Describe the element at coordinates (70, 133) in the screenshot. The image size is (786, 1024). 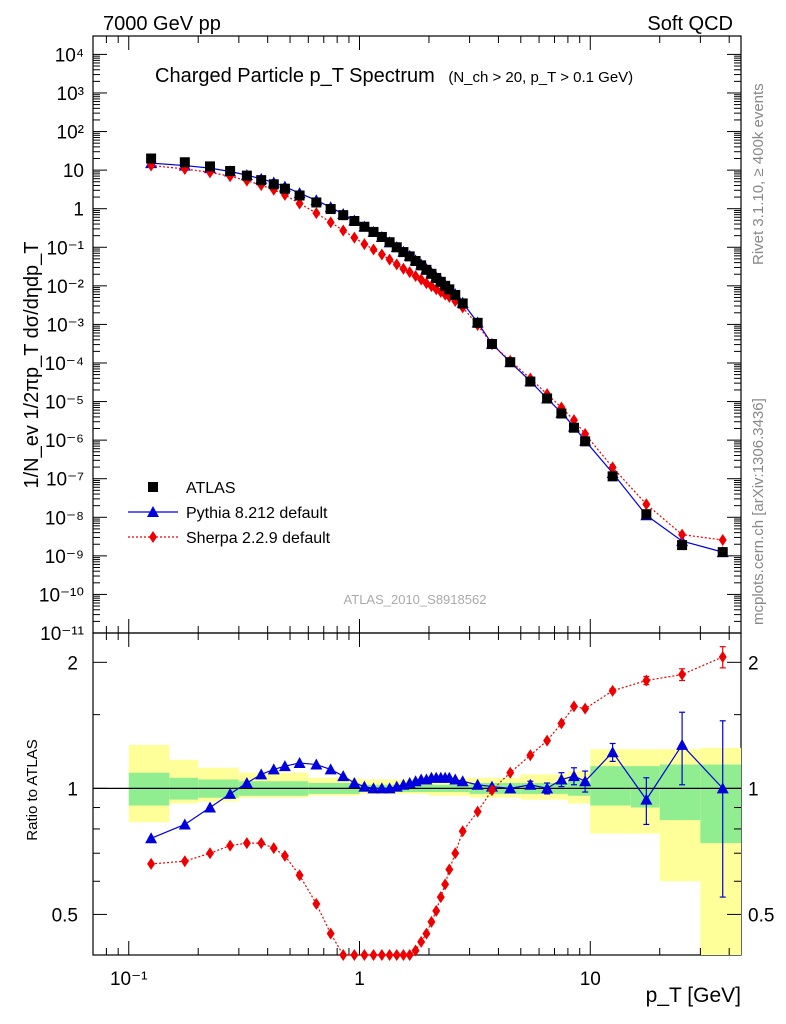
I see `y-tick-label-2: 10²` at that location.